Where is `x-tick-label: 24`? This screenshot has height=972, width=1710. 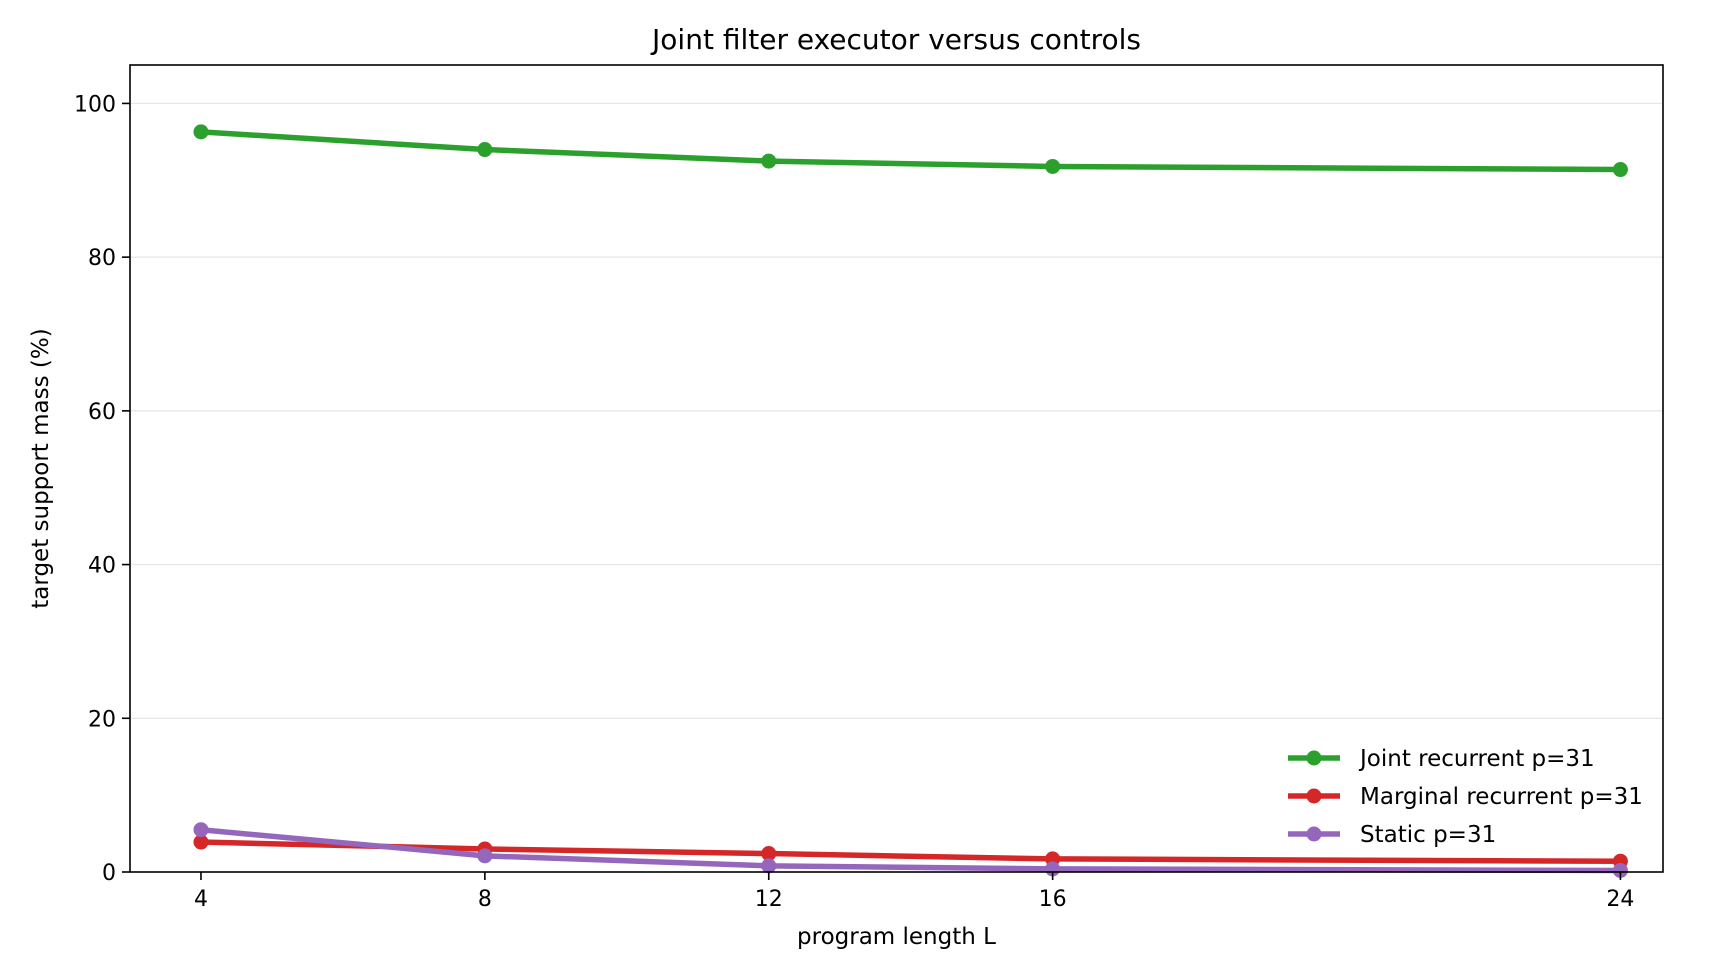 x-tick-label: 24 is located at coordinates (1620, 899).